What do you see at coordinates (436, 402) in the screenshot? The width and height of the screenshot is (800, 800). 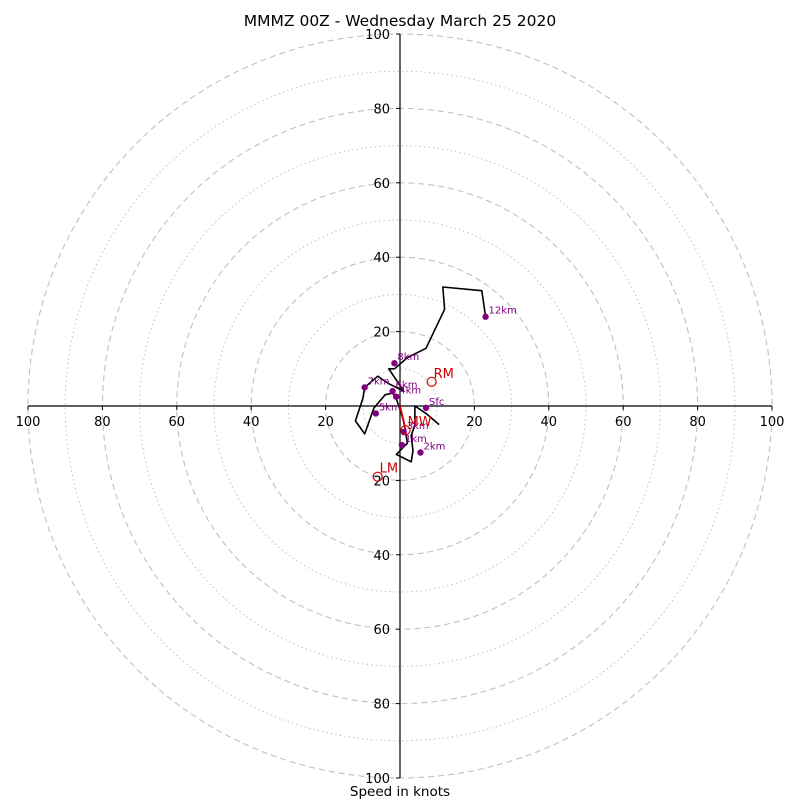 I see `height-marker-label: Sfc` at bounding box center [436, 402].